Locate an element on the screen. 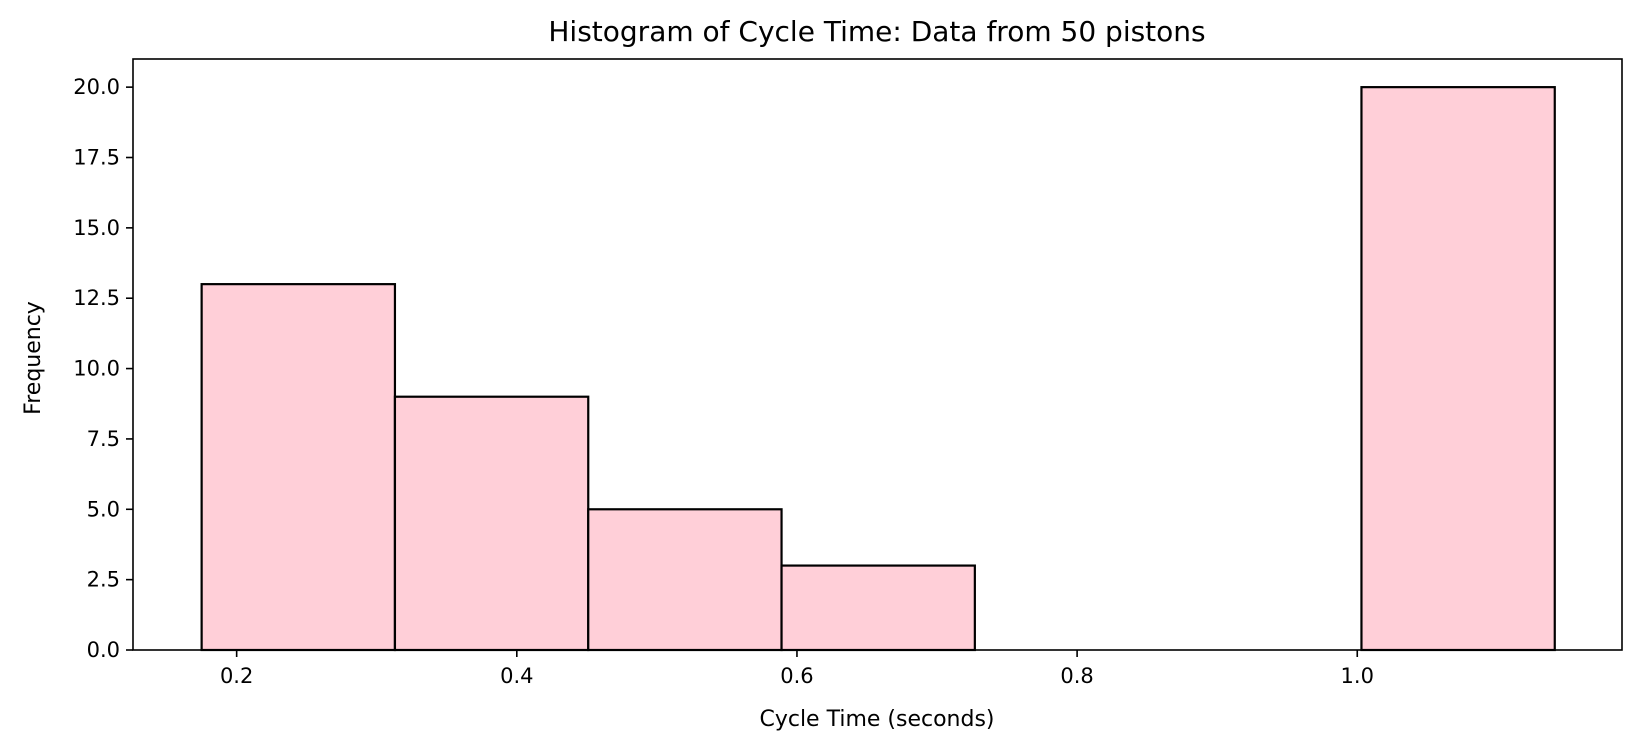  x-tick-label: 1.0 is located at coordinates (1357, 676).